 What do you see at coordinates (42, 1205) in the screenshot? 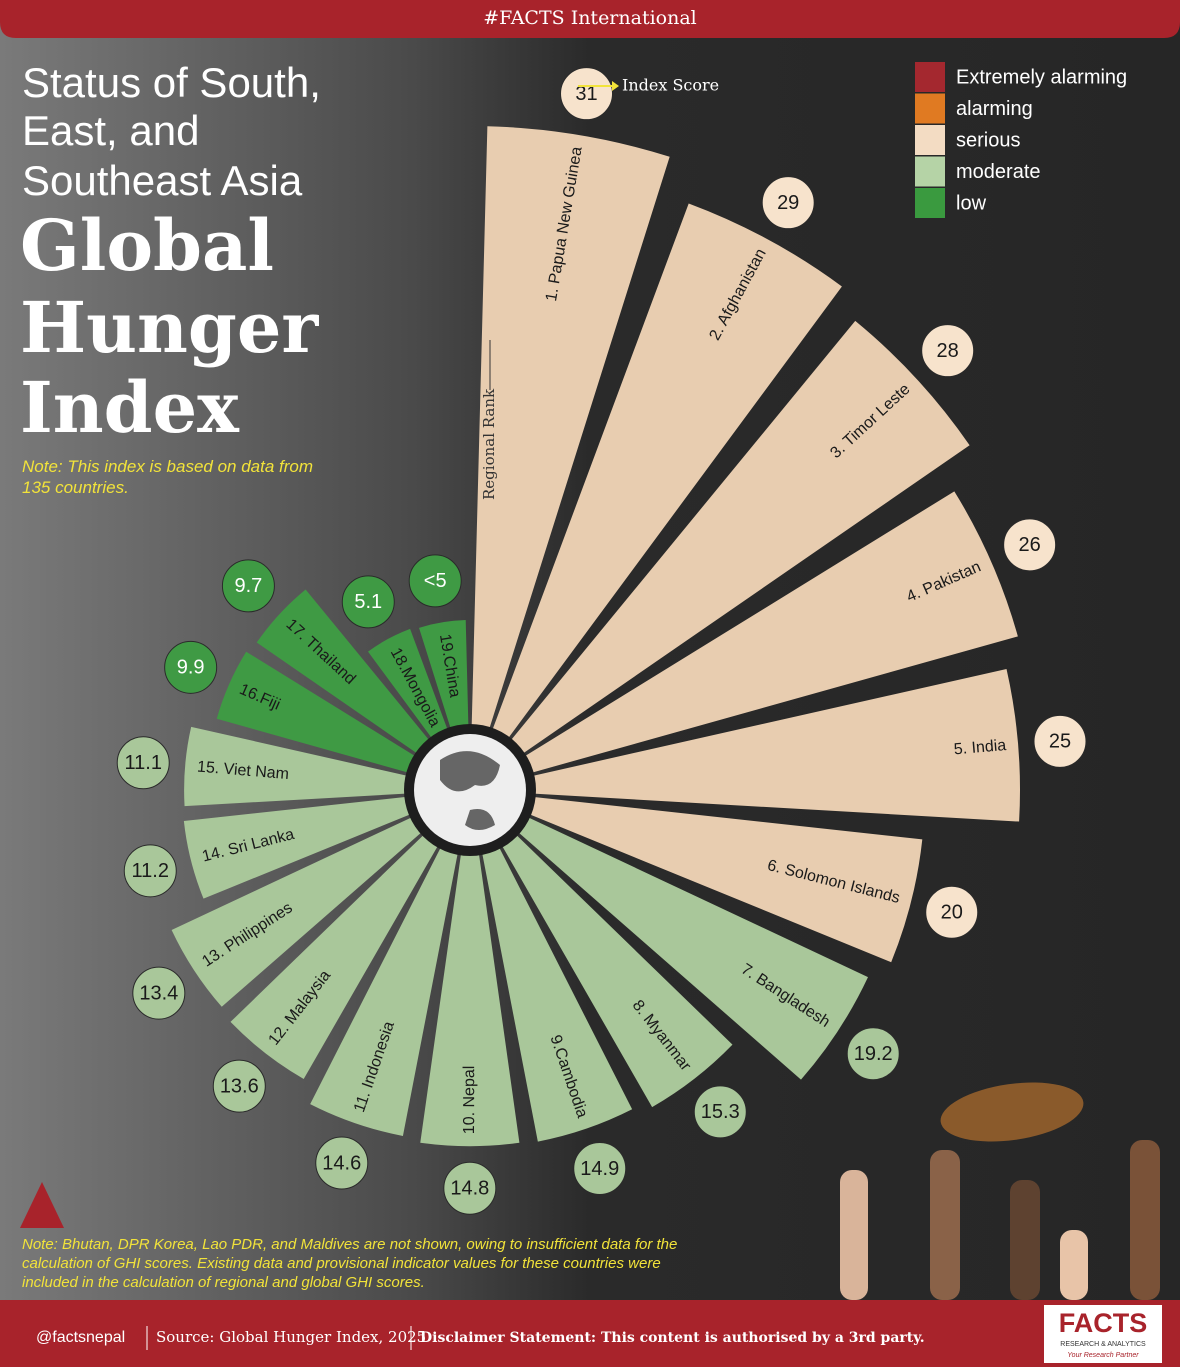
I see `small-logo` at bounding box center [42, 1205].